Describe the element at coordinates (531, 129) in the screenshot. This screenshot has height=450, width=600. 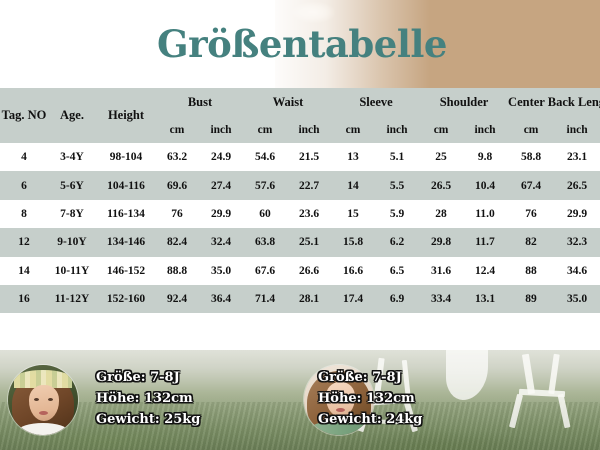
I see `unit-cbl-cm: cm` at that location.